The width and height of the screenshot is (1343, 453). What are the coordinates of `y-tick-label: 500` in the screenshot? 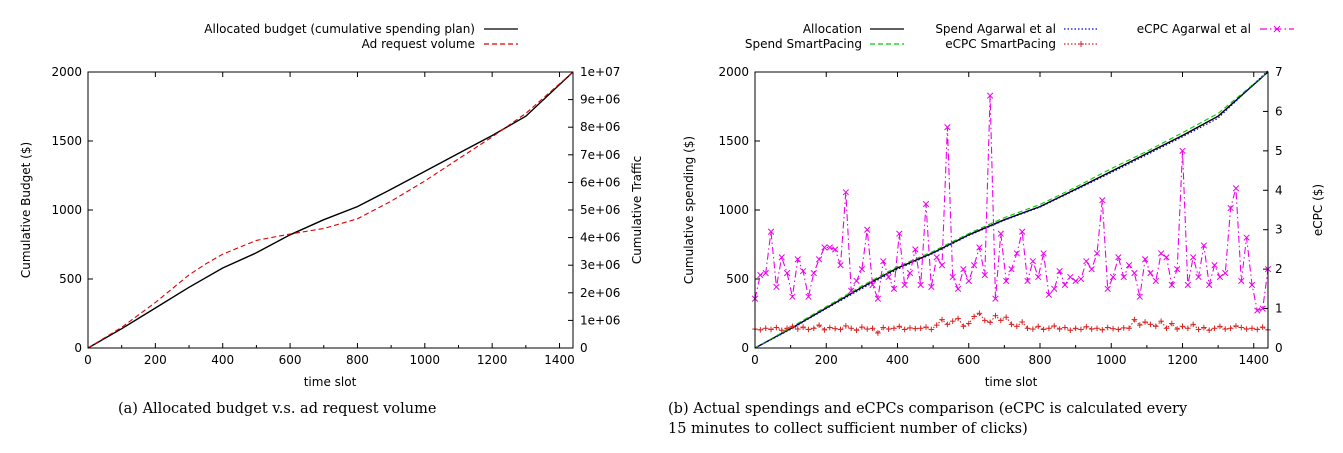 It's located at (737, 279).